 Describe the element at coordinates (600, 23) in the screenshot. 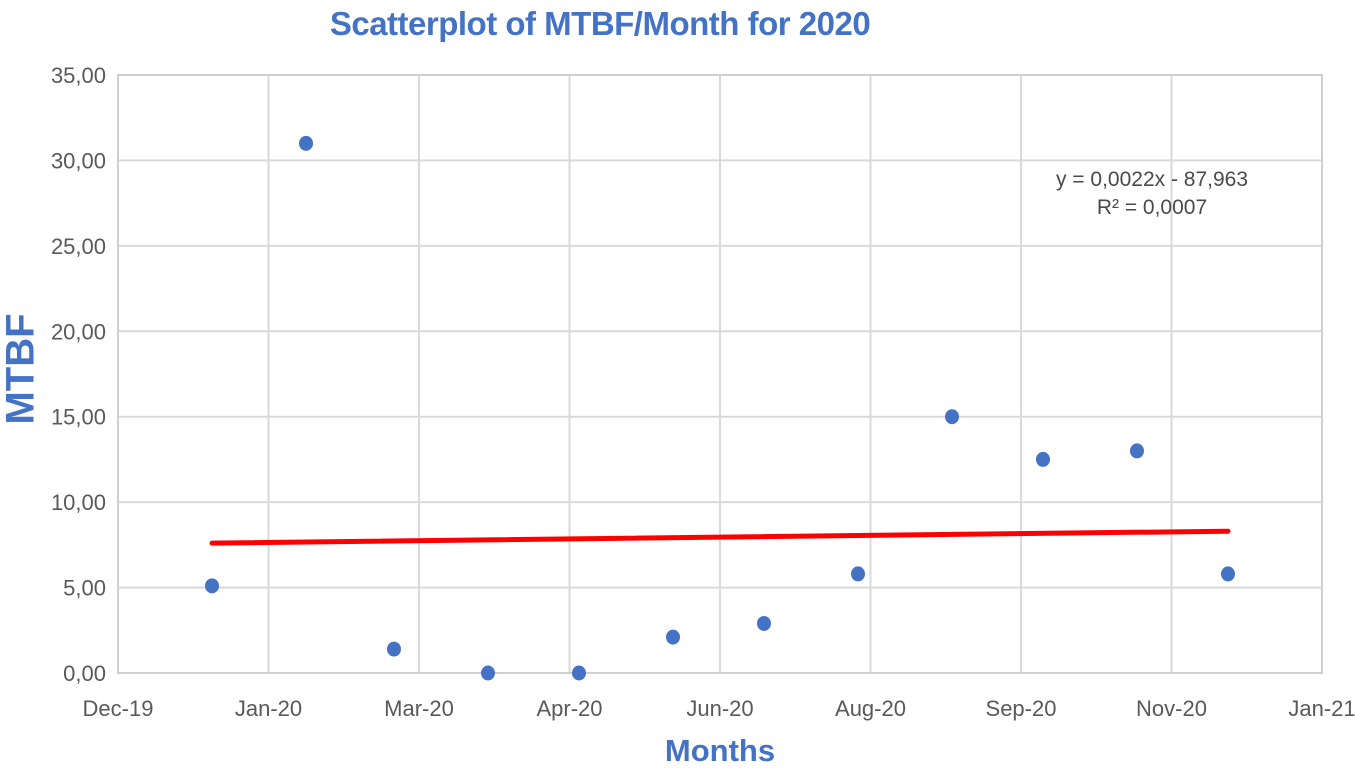

I see `chart-title: Scatterplot of MTBF/Month for 2020` at that location.